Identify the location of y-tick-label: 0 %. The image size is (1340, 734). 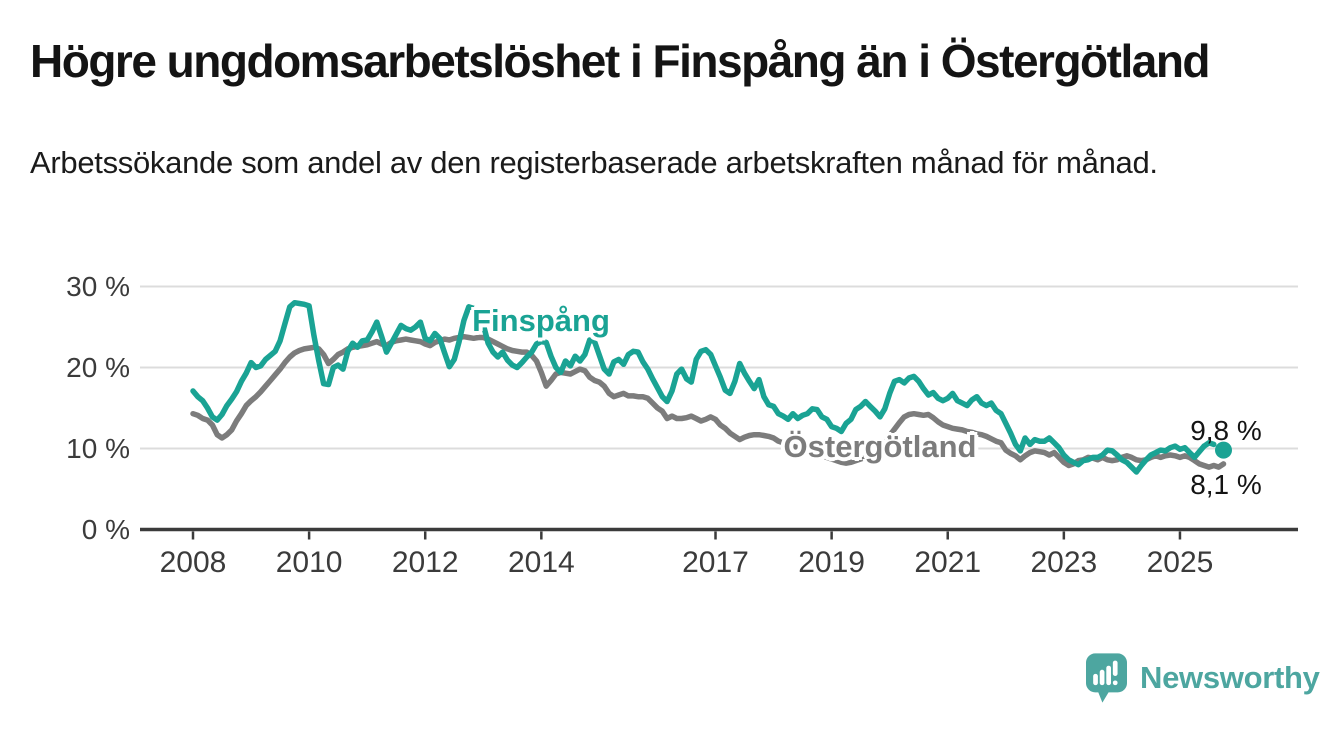
(105, 529).